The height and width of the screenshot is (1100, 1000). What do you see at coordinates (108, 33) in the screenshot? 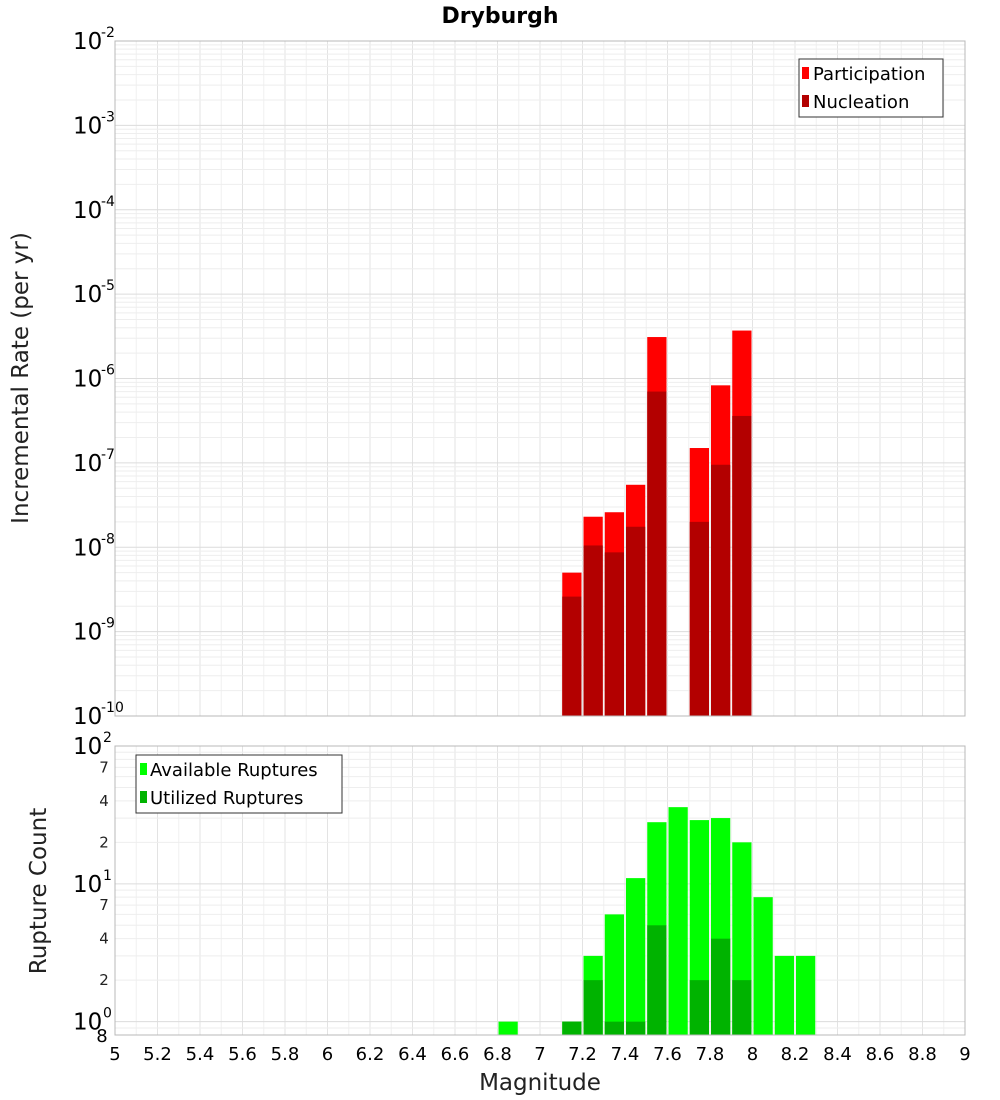
I see `top-y-tick-exponent: -2` at bounding box center [108, 33].